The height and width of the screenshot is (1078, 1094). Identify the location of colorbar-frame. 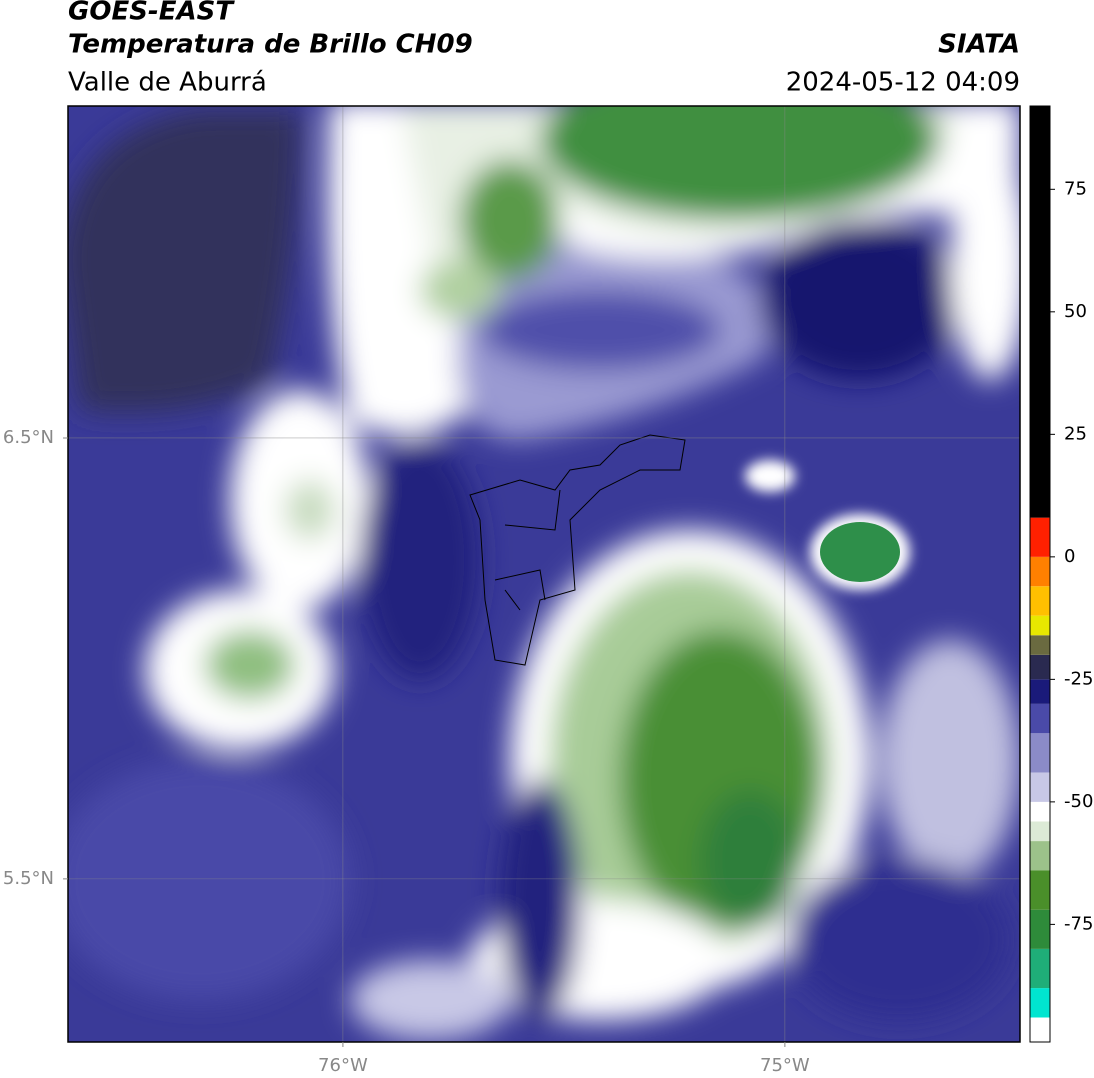
(1040, 574).